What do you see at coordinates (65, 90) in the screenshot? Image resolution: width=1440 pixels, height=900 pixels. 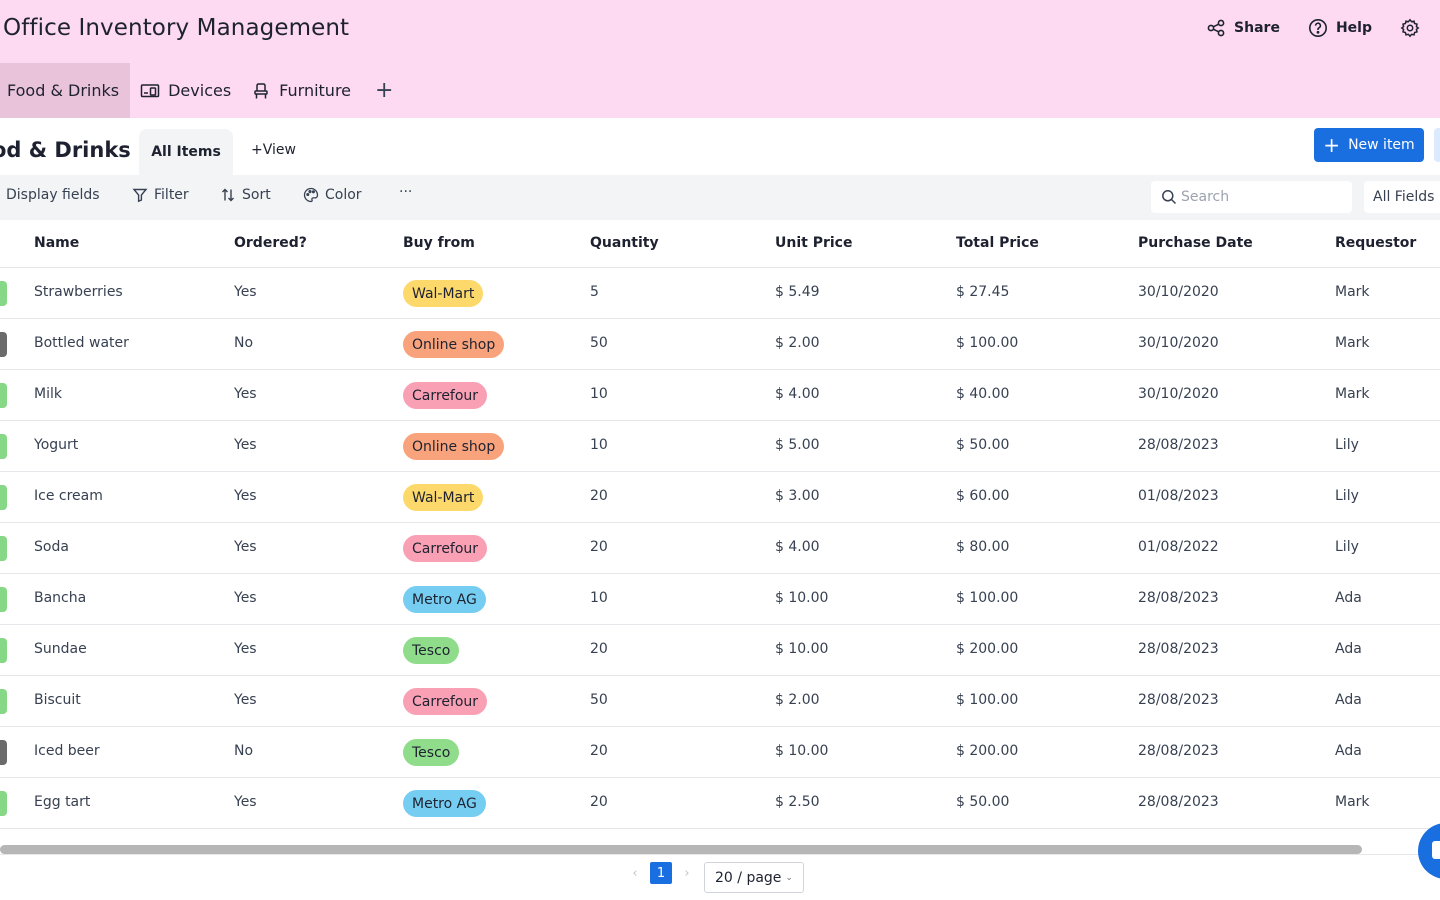 I see `tab-food-drinks: Food & Drinks` at bounding box center [65, 90].